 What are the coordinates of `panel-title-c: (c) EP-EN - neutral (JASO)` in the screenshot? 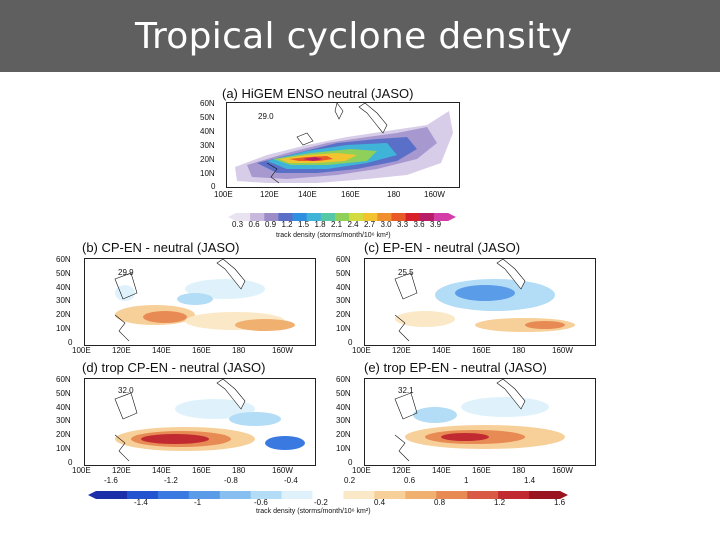 It's located at (442, 247).